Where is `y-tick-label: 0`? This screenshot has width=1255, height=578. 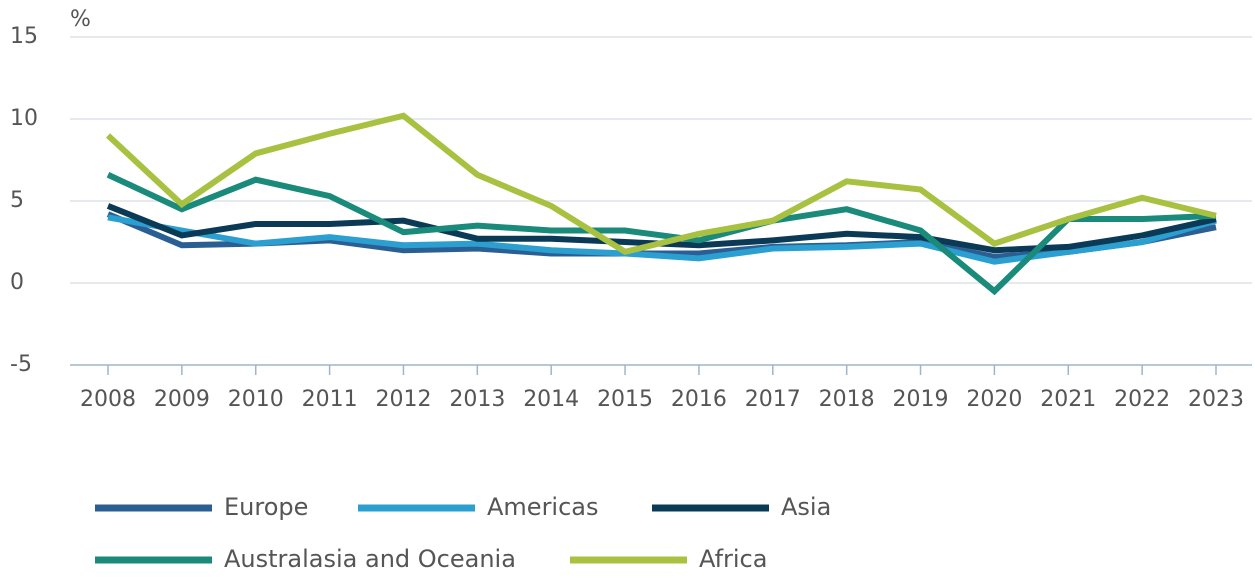 y-tick-label: 0 is located at coordinates (17, 282).